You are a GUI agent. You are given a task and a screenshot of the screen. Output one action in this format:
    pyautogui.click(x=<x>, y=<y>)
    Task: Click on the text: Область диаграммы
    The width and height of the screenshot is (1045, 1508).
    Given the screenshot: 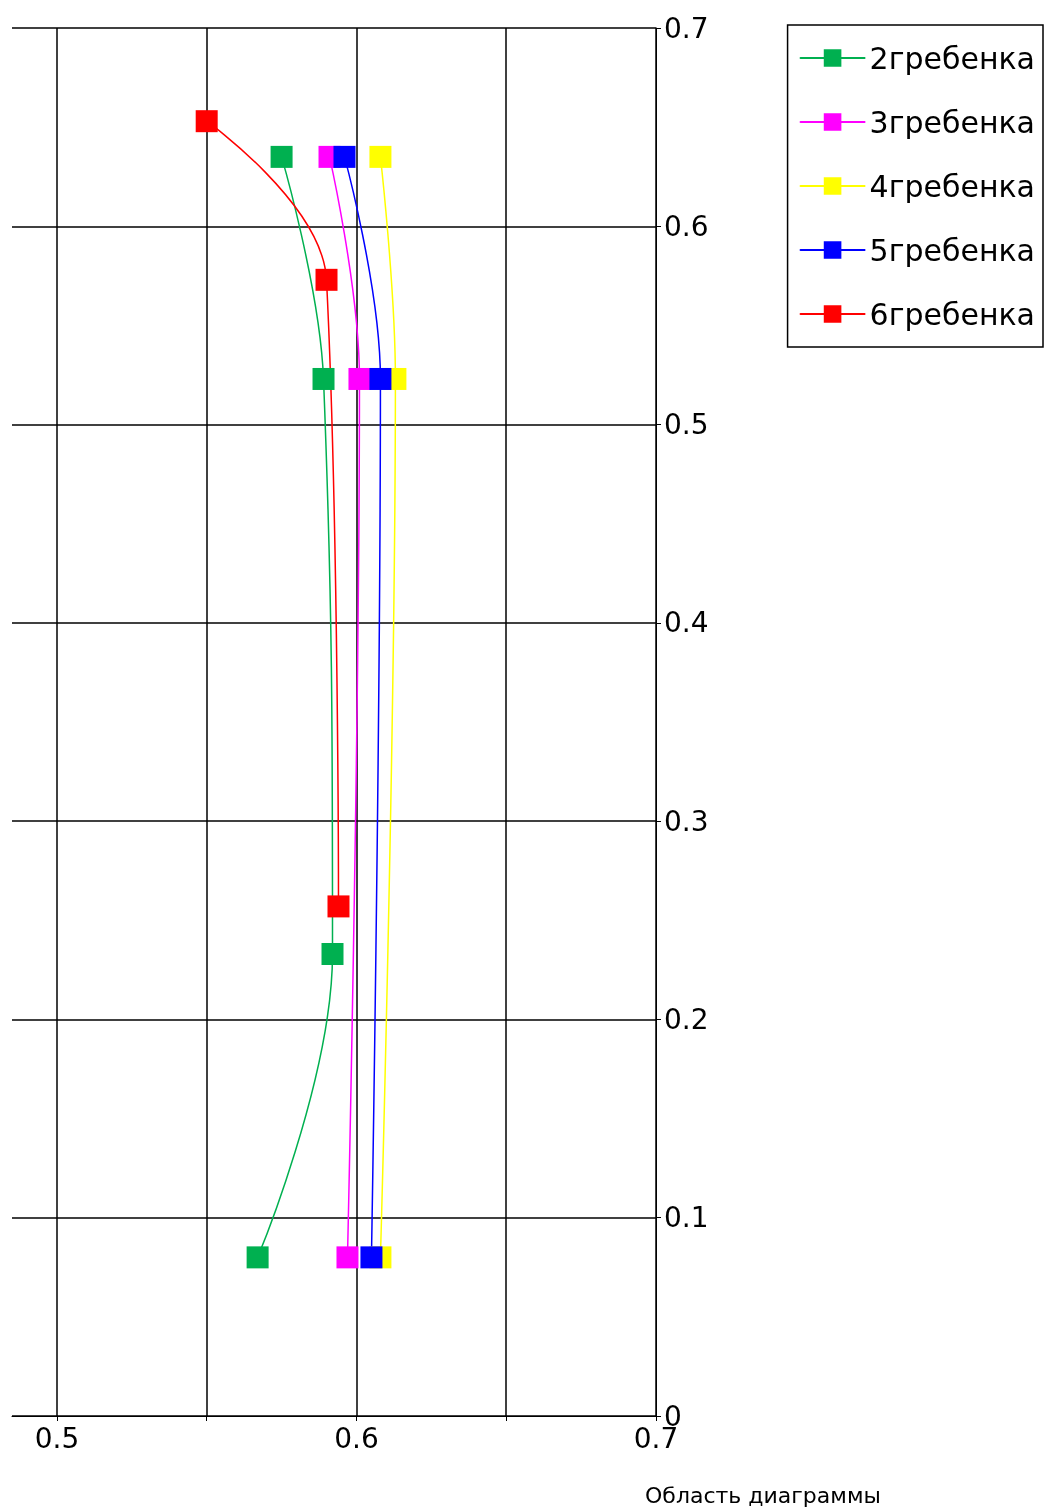 What is the action you would take?
    pyautogui.click(x=763, y=1495)
    